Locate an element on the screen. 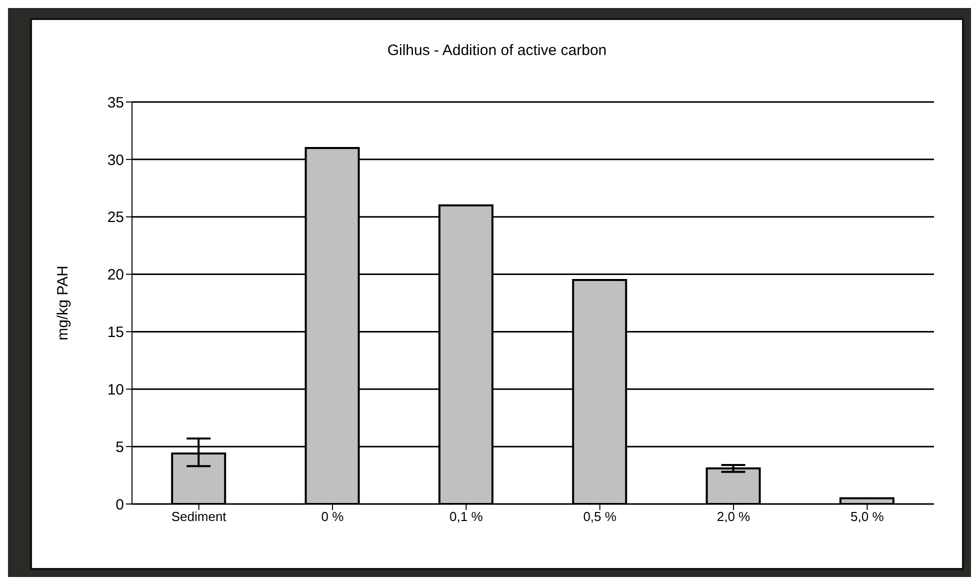 The height and width of the screenshot is (585, 979). y-axis-title: mg/kg PAH is located at coordinates (63, 303).